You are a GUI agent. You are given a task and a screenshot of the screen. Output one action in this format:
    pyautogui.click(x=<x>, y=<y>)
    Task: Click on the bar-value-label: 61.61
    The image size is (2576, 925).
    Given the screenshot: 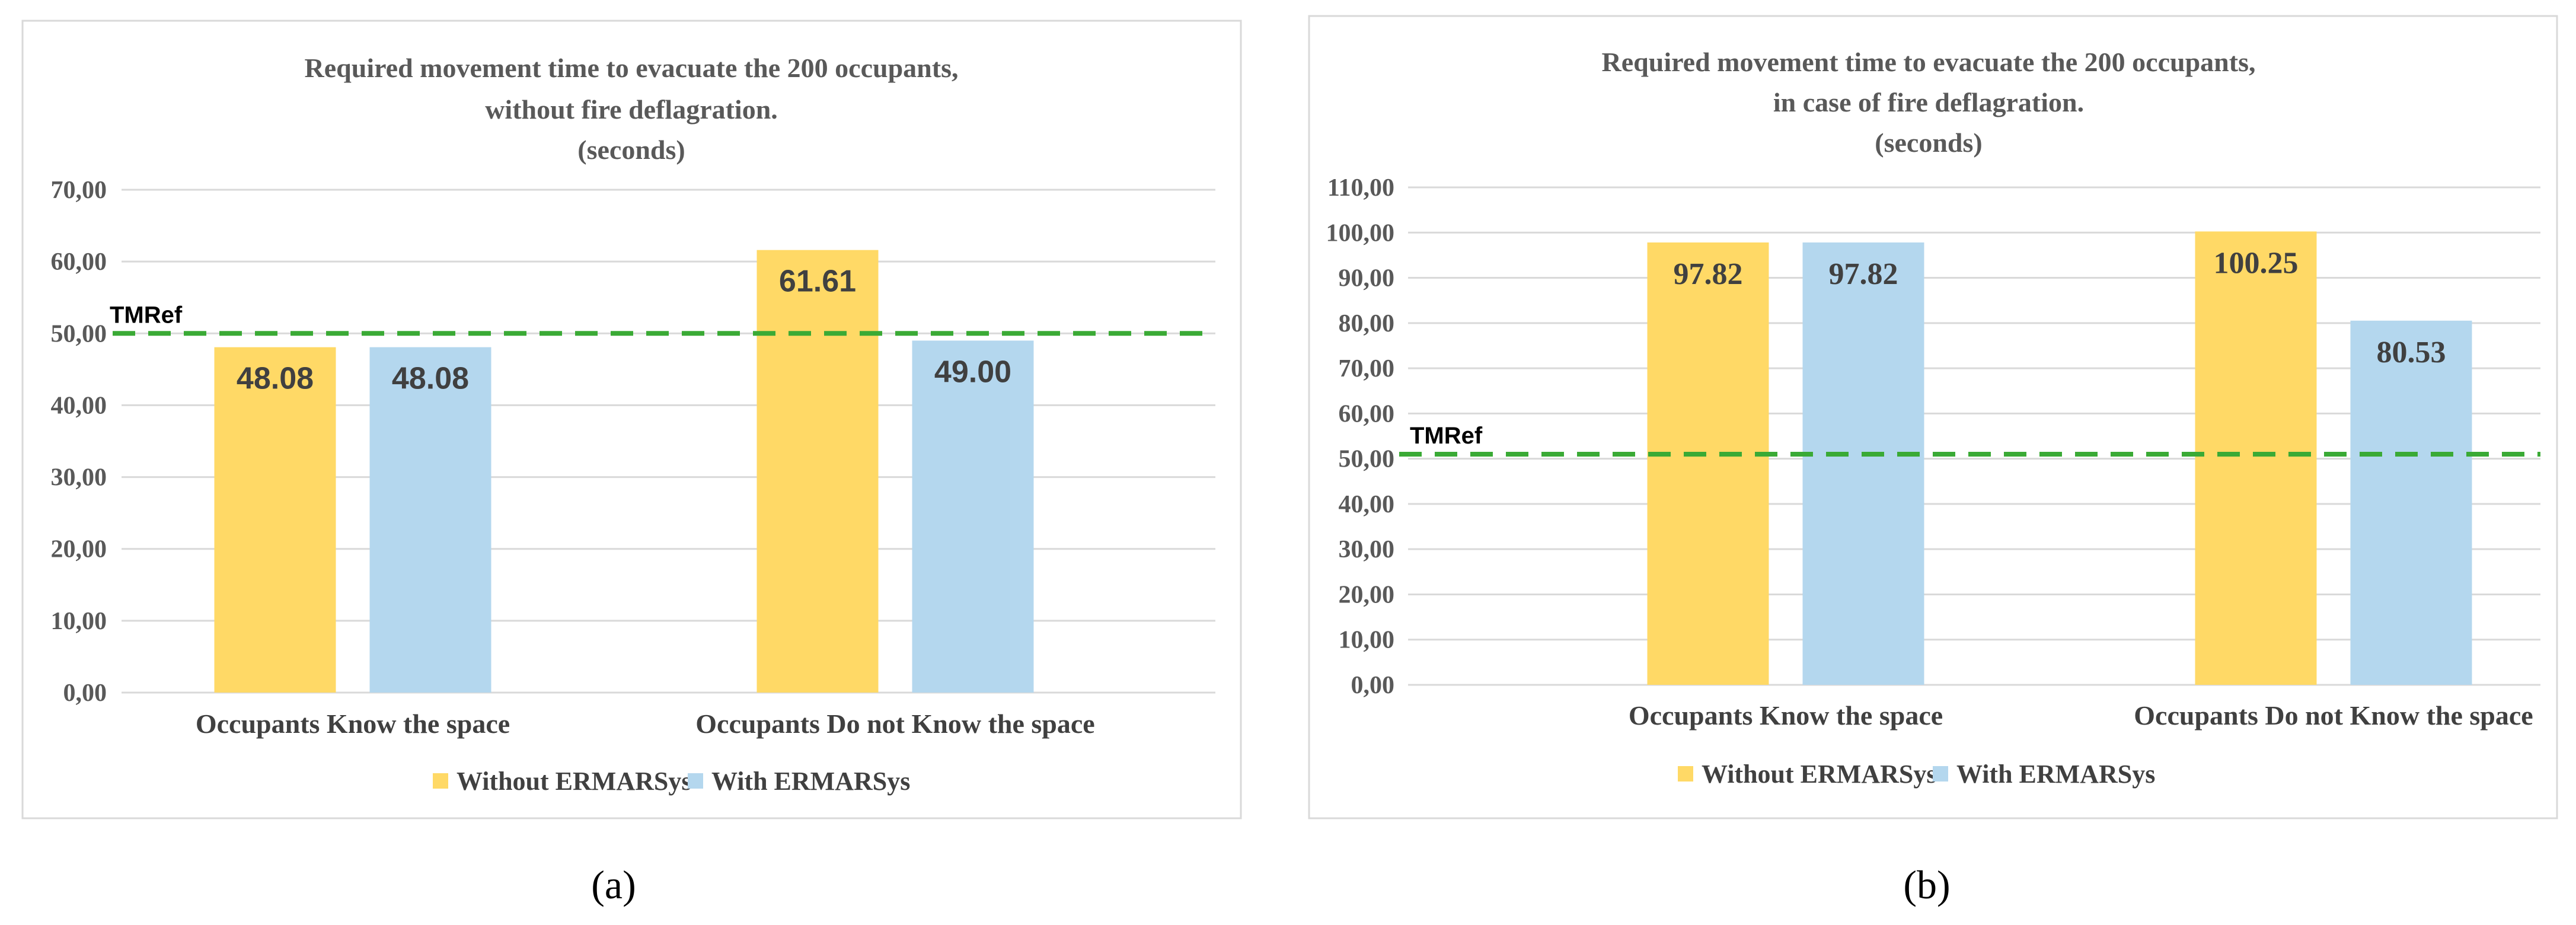 What is the action you would take?
    pyautogui.click(x=817, y=281)
    